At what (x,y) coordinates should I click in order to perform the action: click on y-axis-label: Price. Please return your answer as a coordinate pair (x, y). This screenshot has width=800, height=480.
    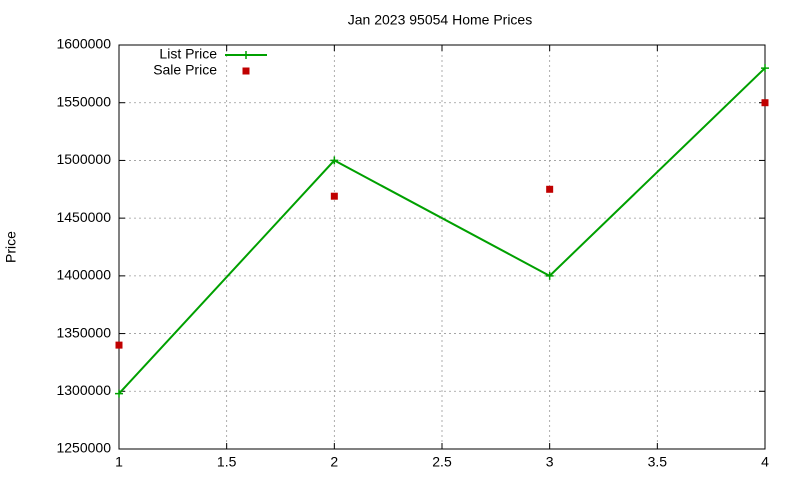
    Looking at the image, I should click on (11, 247).